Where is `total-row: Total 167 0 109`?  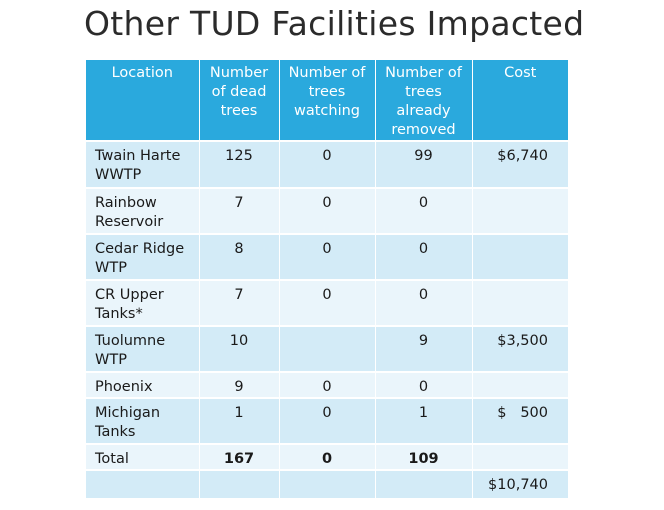 total-row: Total 167 0 109 is located at coordinates (327, 456).